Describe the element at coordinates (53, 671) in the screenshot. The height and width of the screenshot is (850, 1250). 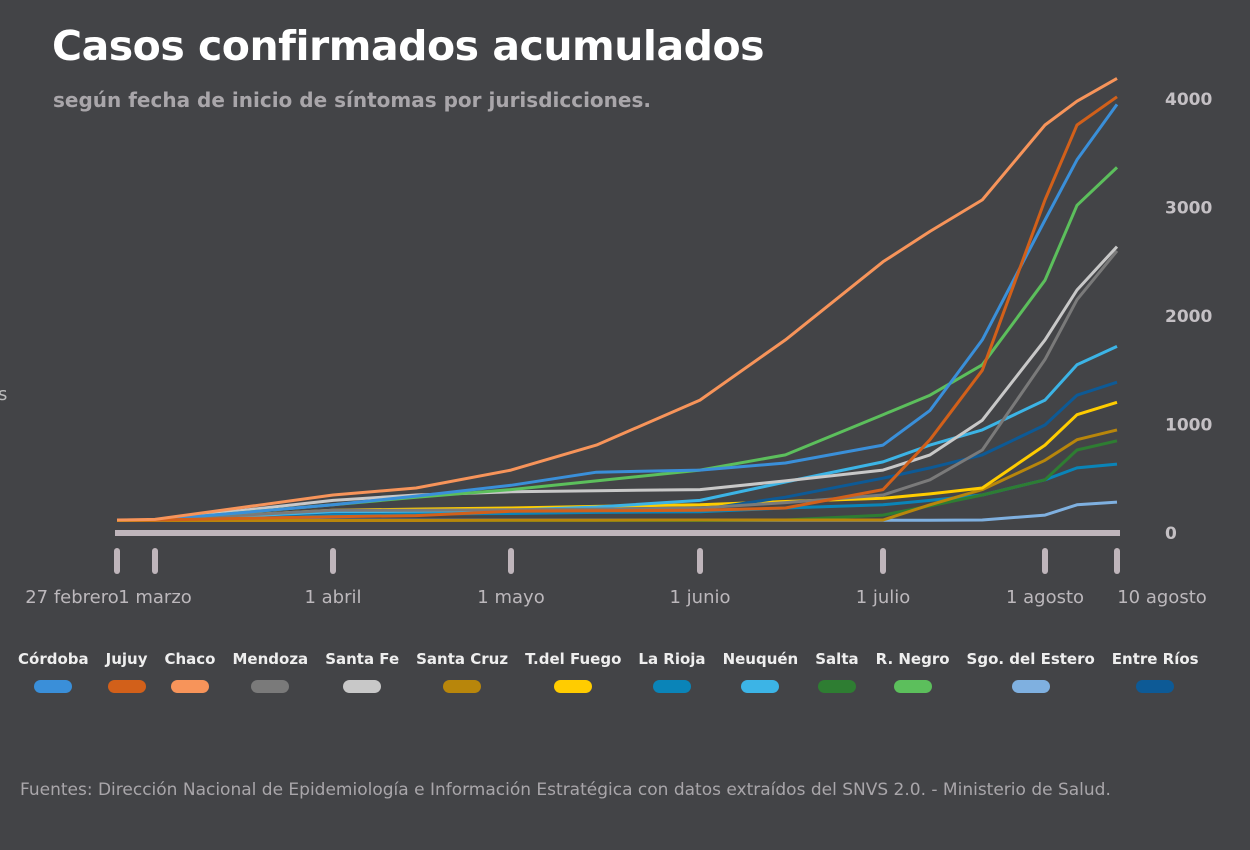
I see `legend-item: Córdoba` at that location.